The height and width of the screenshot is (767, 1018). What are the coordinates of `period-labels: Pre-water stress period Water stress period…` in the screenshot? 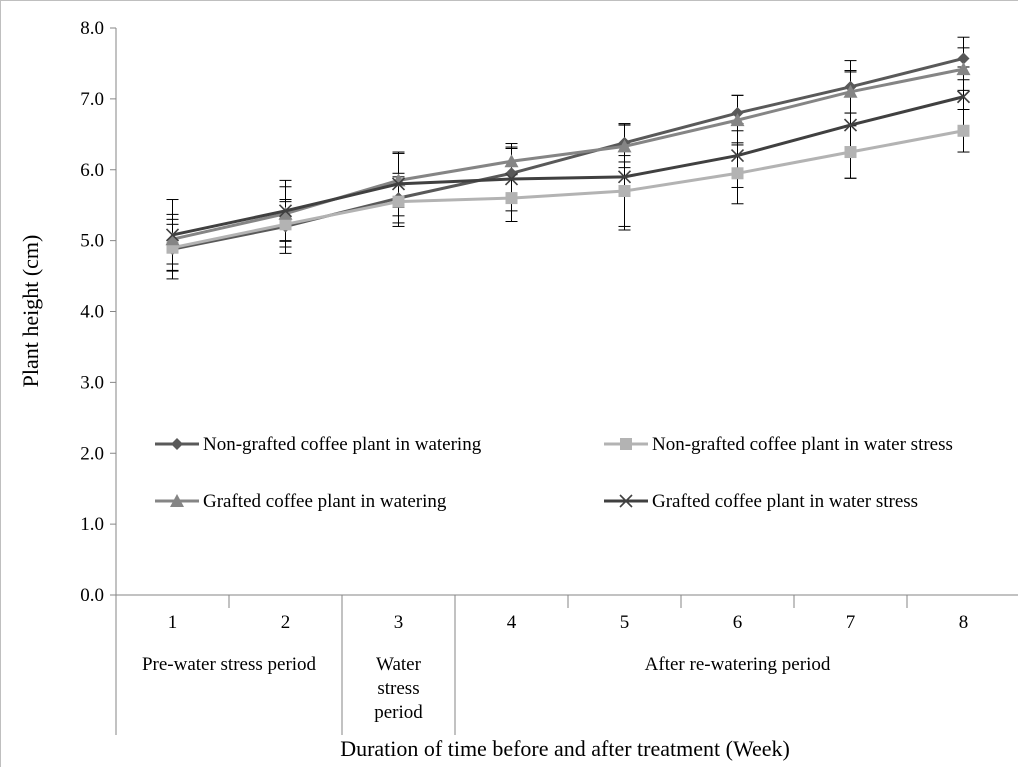 It's located at (473, 665).